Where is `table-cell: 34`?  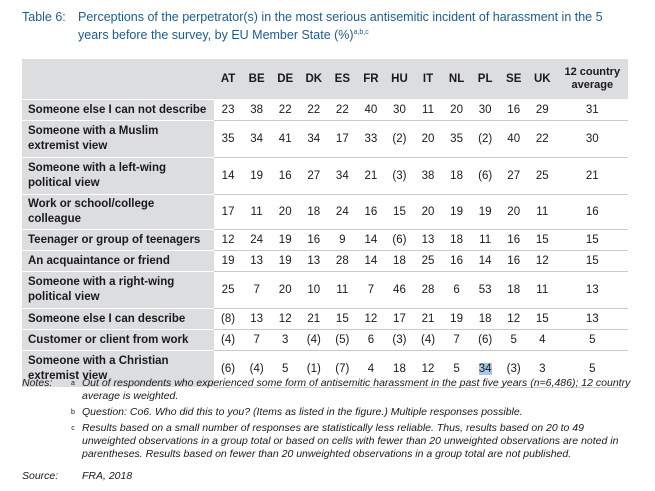 table-cell: 34 is located at coordinates (485, 369).